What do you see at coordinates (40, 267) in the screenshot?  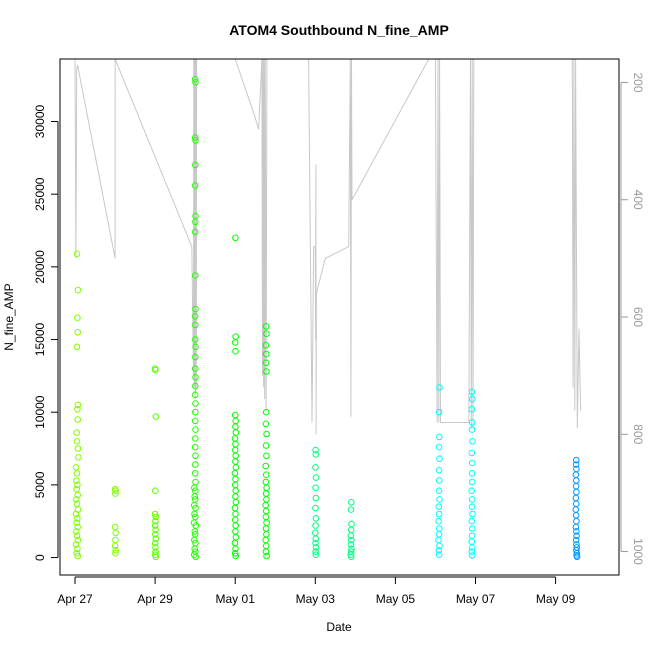 I see `y-tick-label: 20000` at bounding box center [40, 267].